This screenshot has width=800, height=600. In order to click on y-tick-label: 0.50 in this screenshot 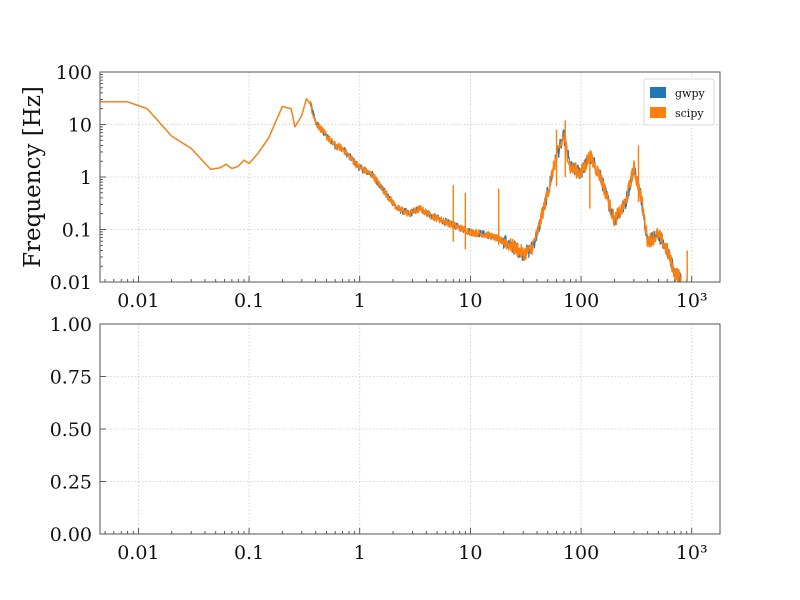, I will do `click(71, 430)`.